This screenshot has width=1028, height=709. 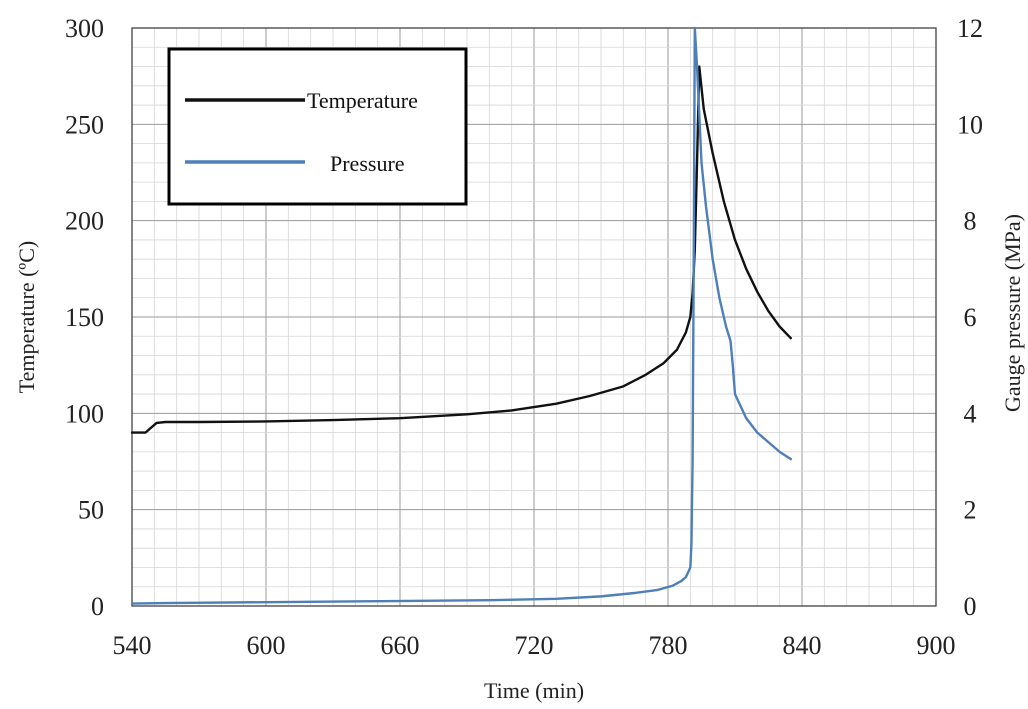 What do you see at coordinates (534, 690) in the screenshot?
I see `x-axis-title: Time (min)` at bounding box center [534, 690].